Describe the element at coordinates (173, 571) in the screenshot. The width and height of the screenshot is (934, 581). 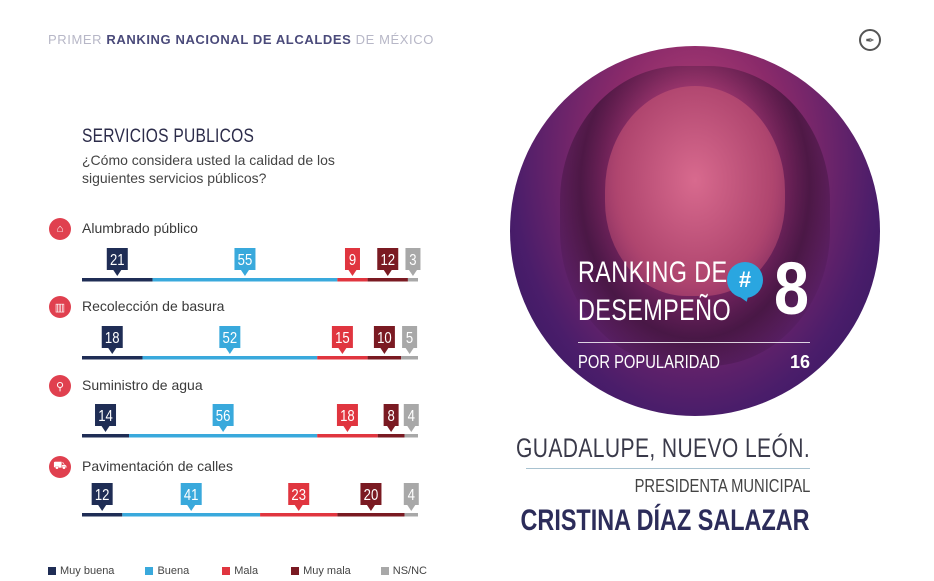
I see `legend-label: Buena` at that location.